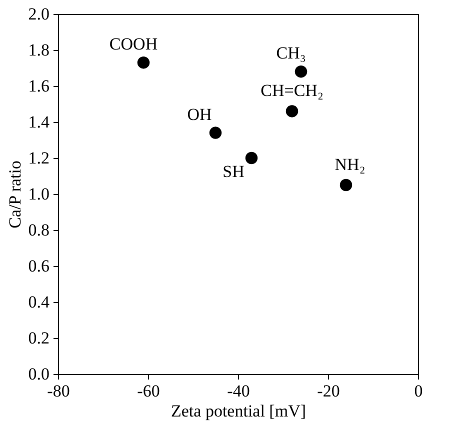 This screenshot has width=454, height=431. Describe the element at coordinates (418, 391) in the screenshot. I see `x-tick-label: 0` at that location.